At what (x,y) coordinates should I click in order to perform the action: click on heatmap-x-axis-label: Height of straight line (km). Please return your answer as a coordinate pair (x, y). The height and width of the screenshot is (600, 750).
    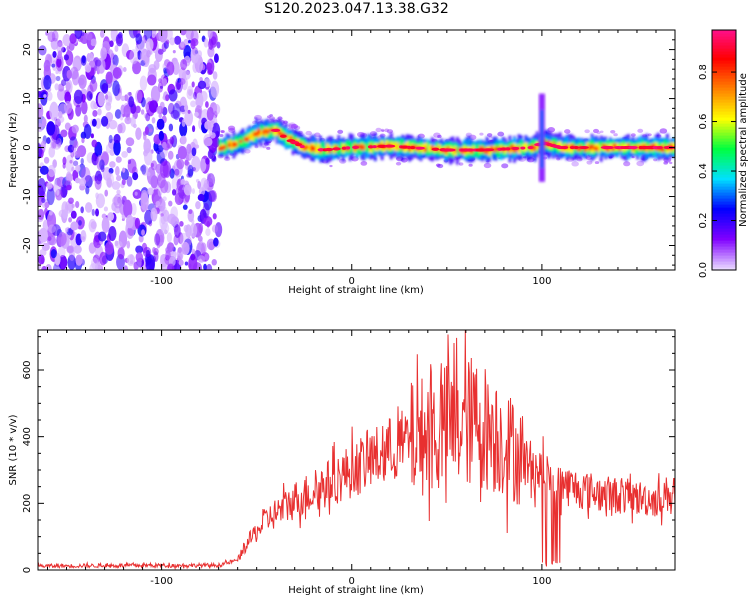
    Looking at the image, I should click on (356, 290).